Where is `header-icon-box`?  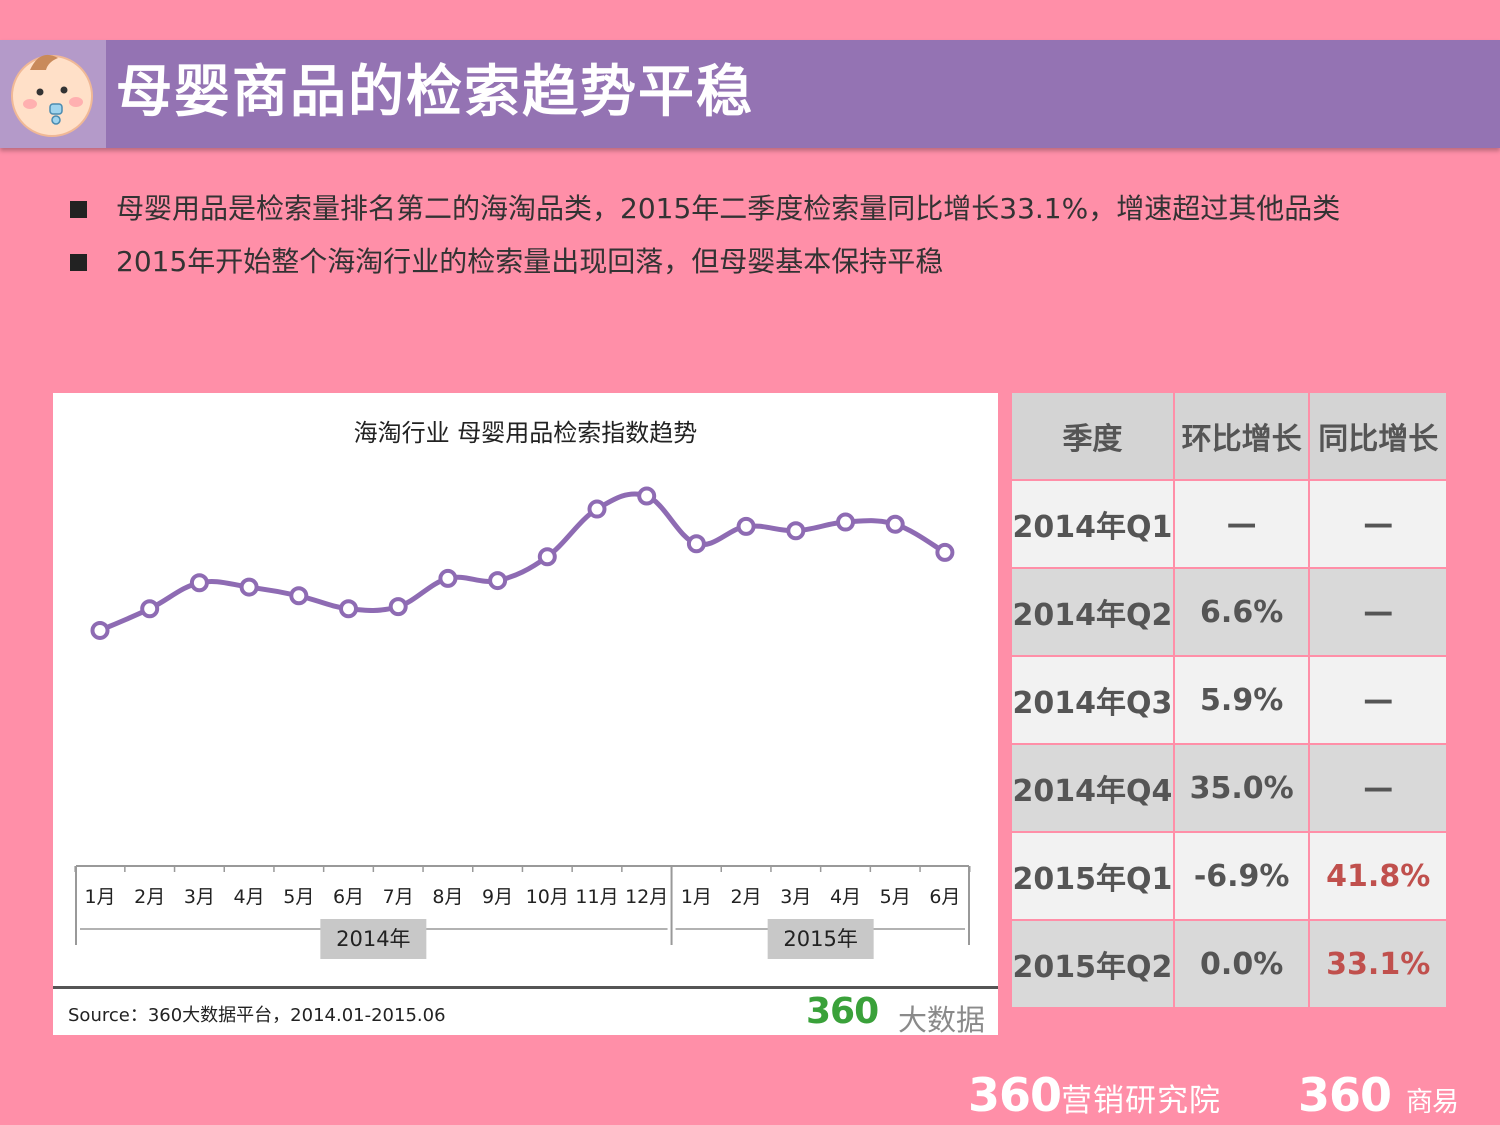 header-icon-box is located at coordinates (53, 94).